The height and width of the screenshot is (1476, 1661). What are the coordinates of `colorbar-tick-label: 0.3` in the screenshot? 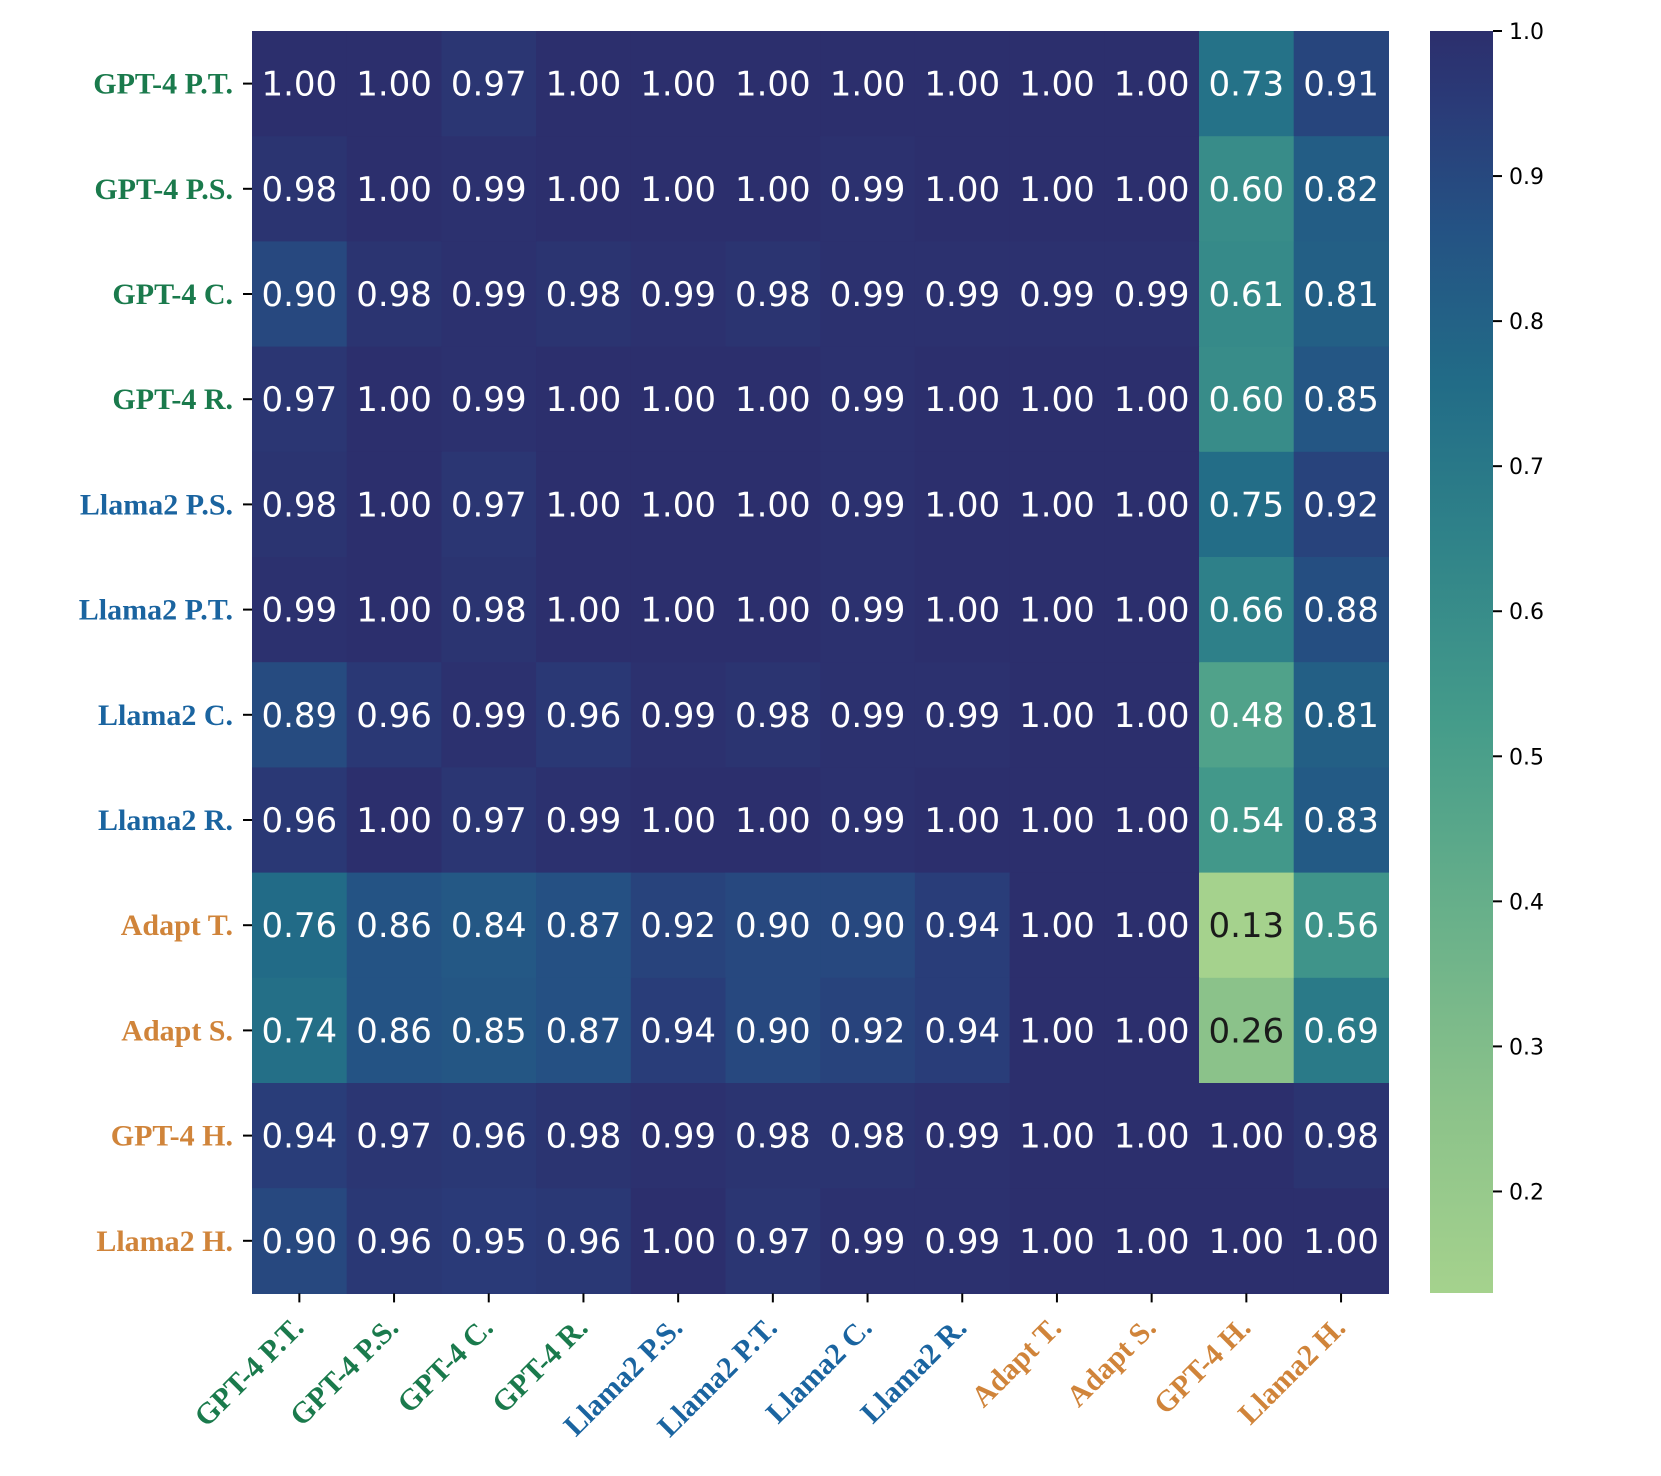 It's located at (1526, 1047).